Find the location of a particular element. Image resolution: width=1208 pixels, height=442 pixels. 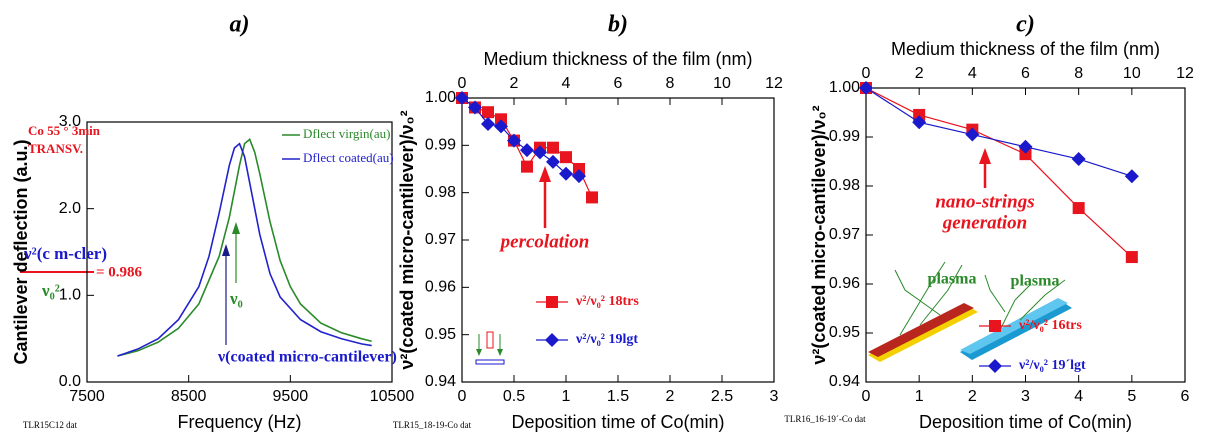

legend-label: ν²/ν₀² 18trs is located at coordinates (607, 301).